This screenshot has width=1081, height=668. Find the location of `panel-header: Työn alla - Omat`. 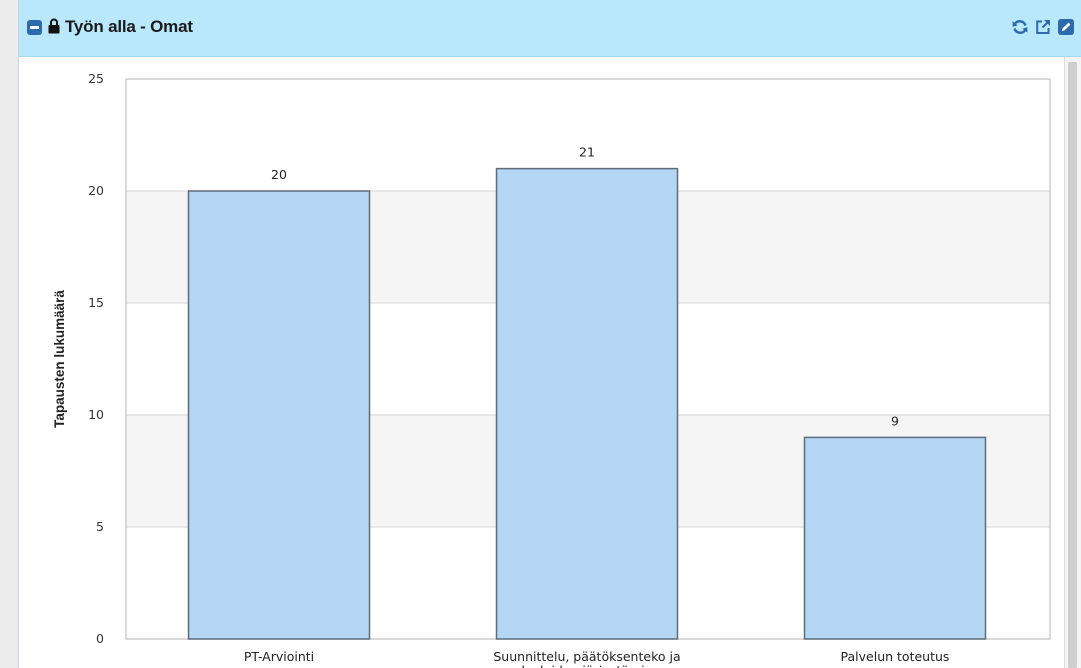

panel-header: Työn alla - Omat is located at coordinates (550, 28).